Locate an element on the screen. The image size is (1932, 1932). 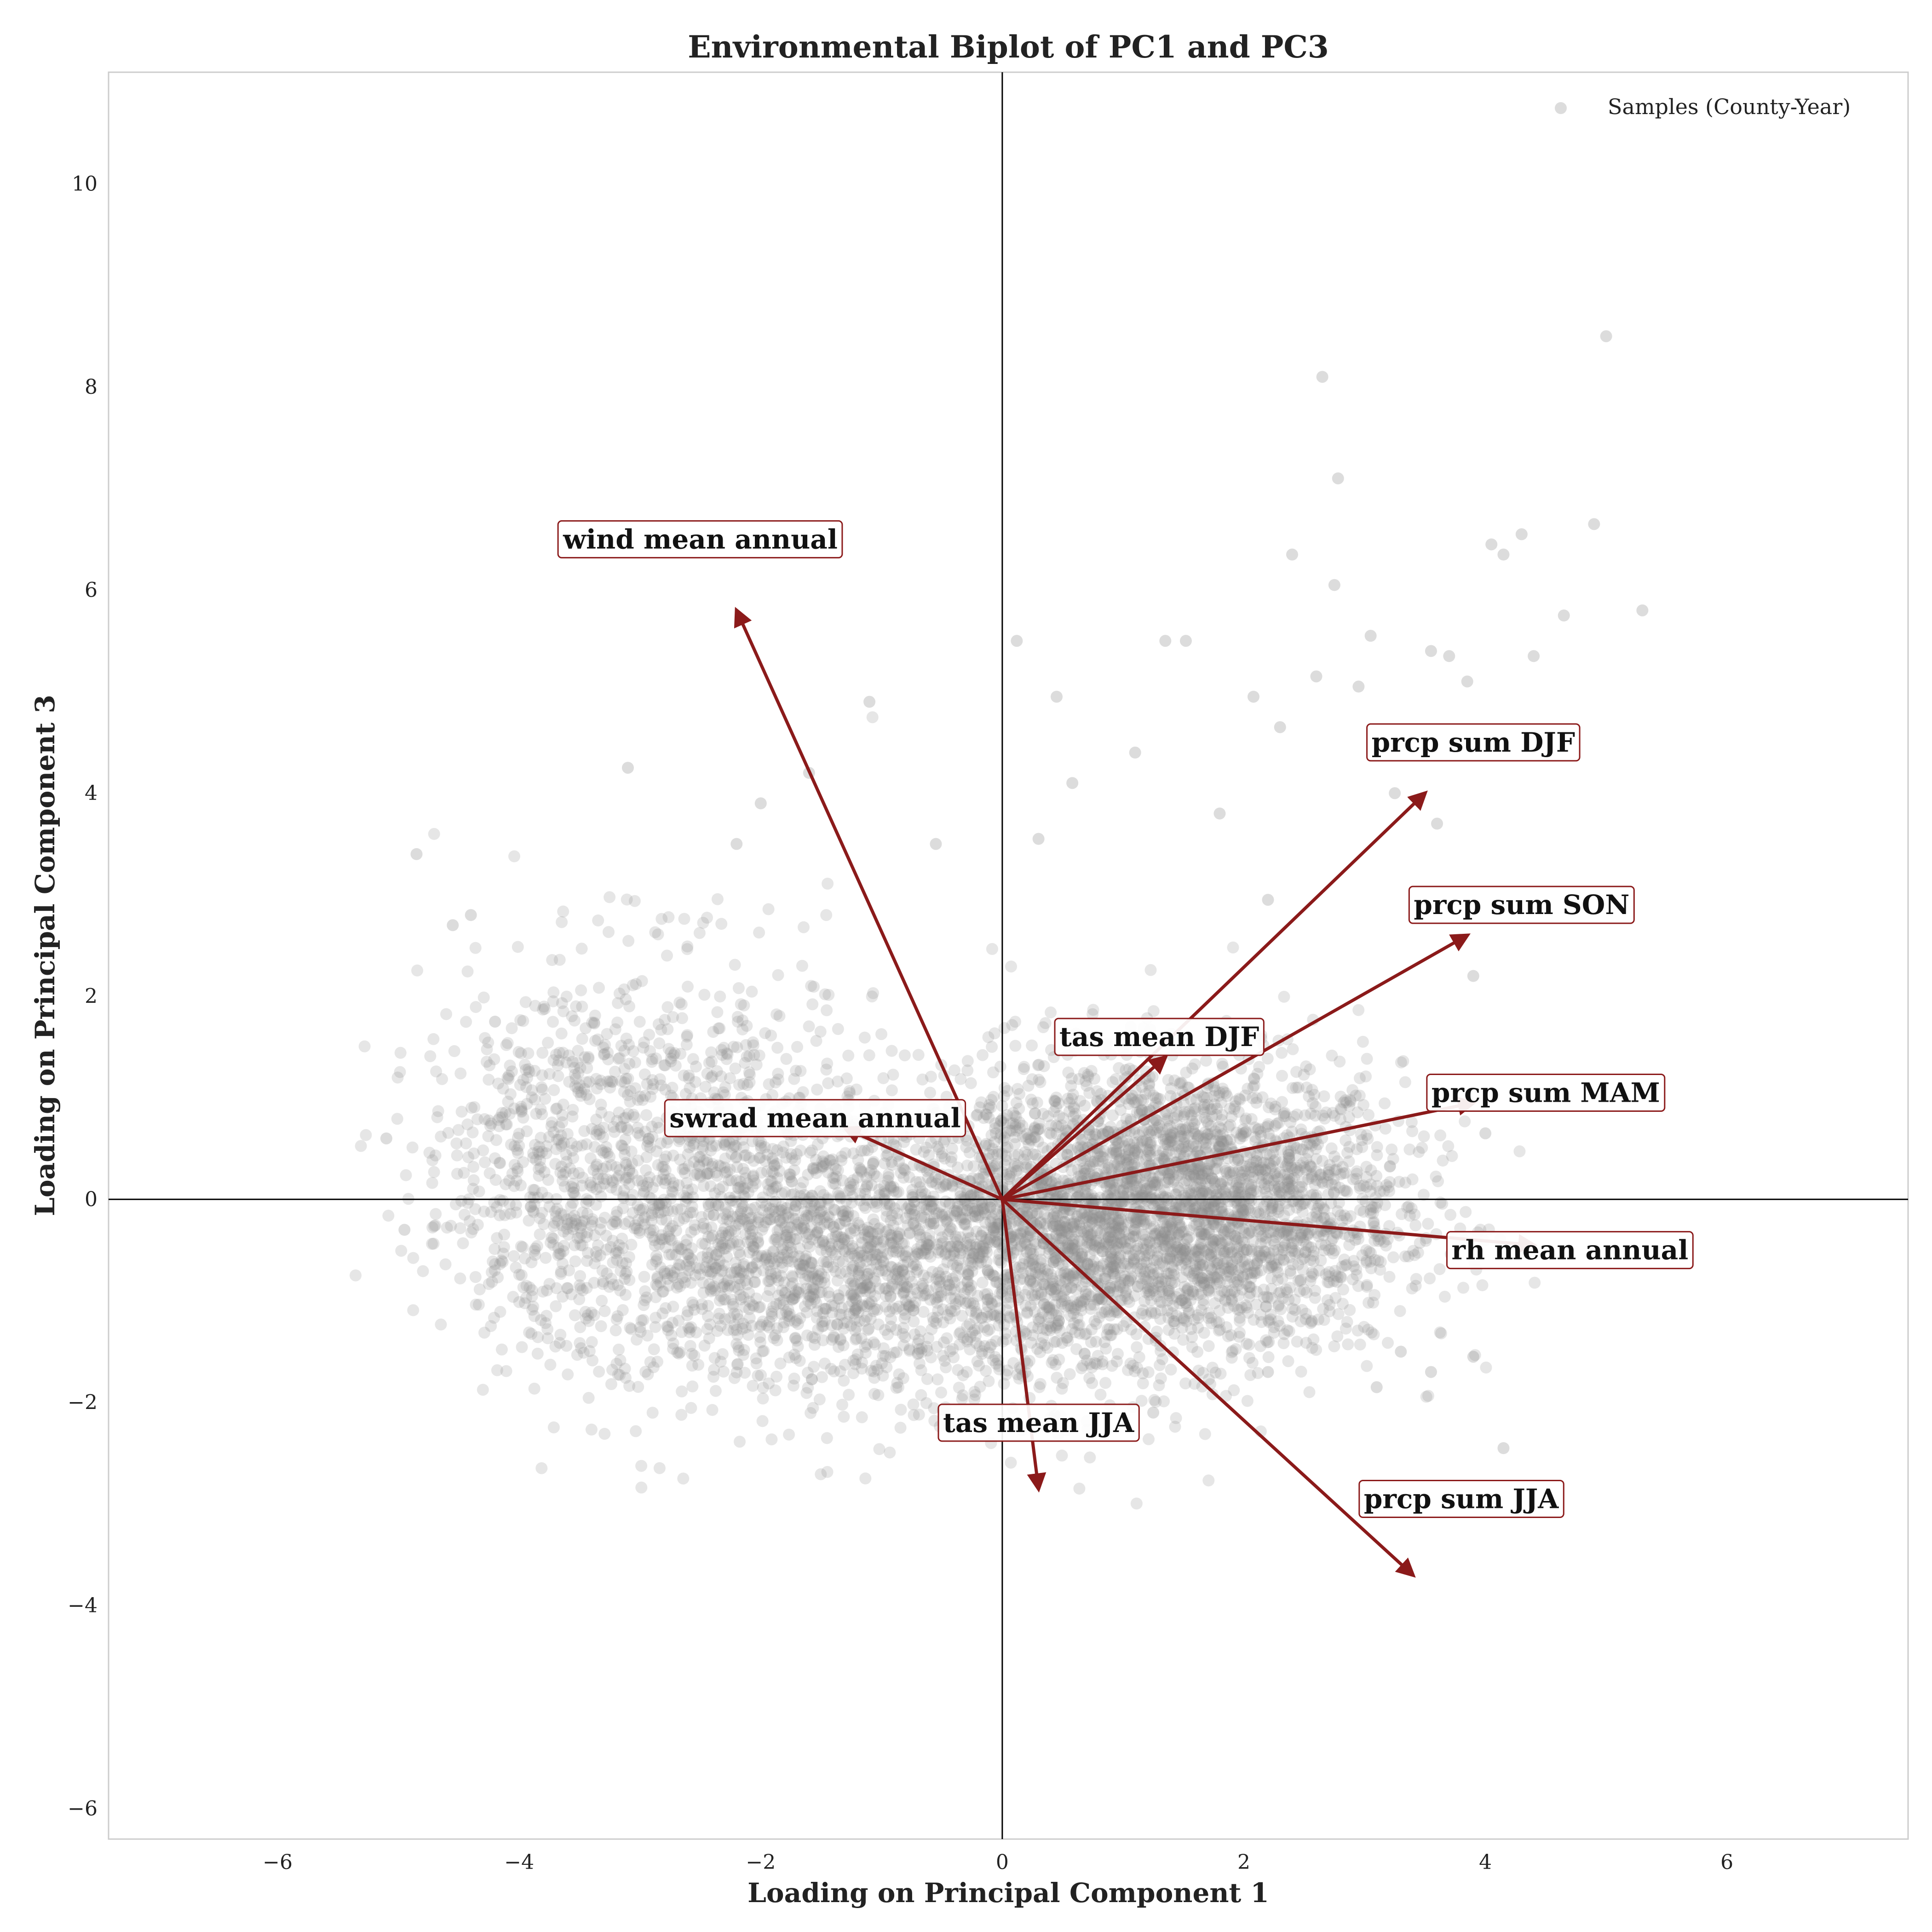
chart-title: Environmental Biplot of PC1 and PC3 is located at coordinates (1008, 47).